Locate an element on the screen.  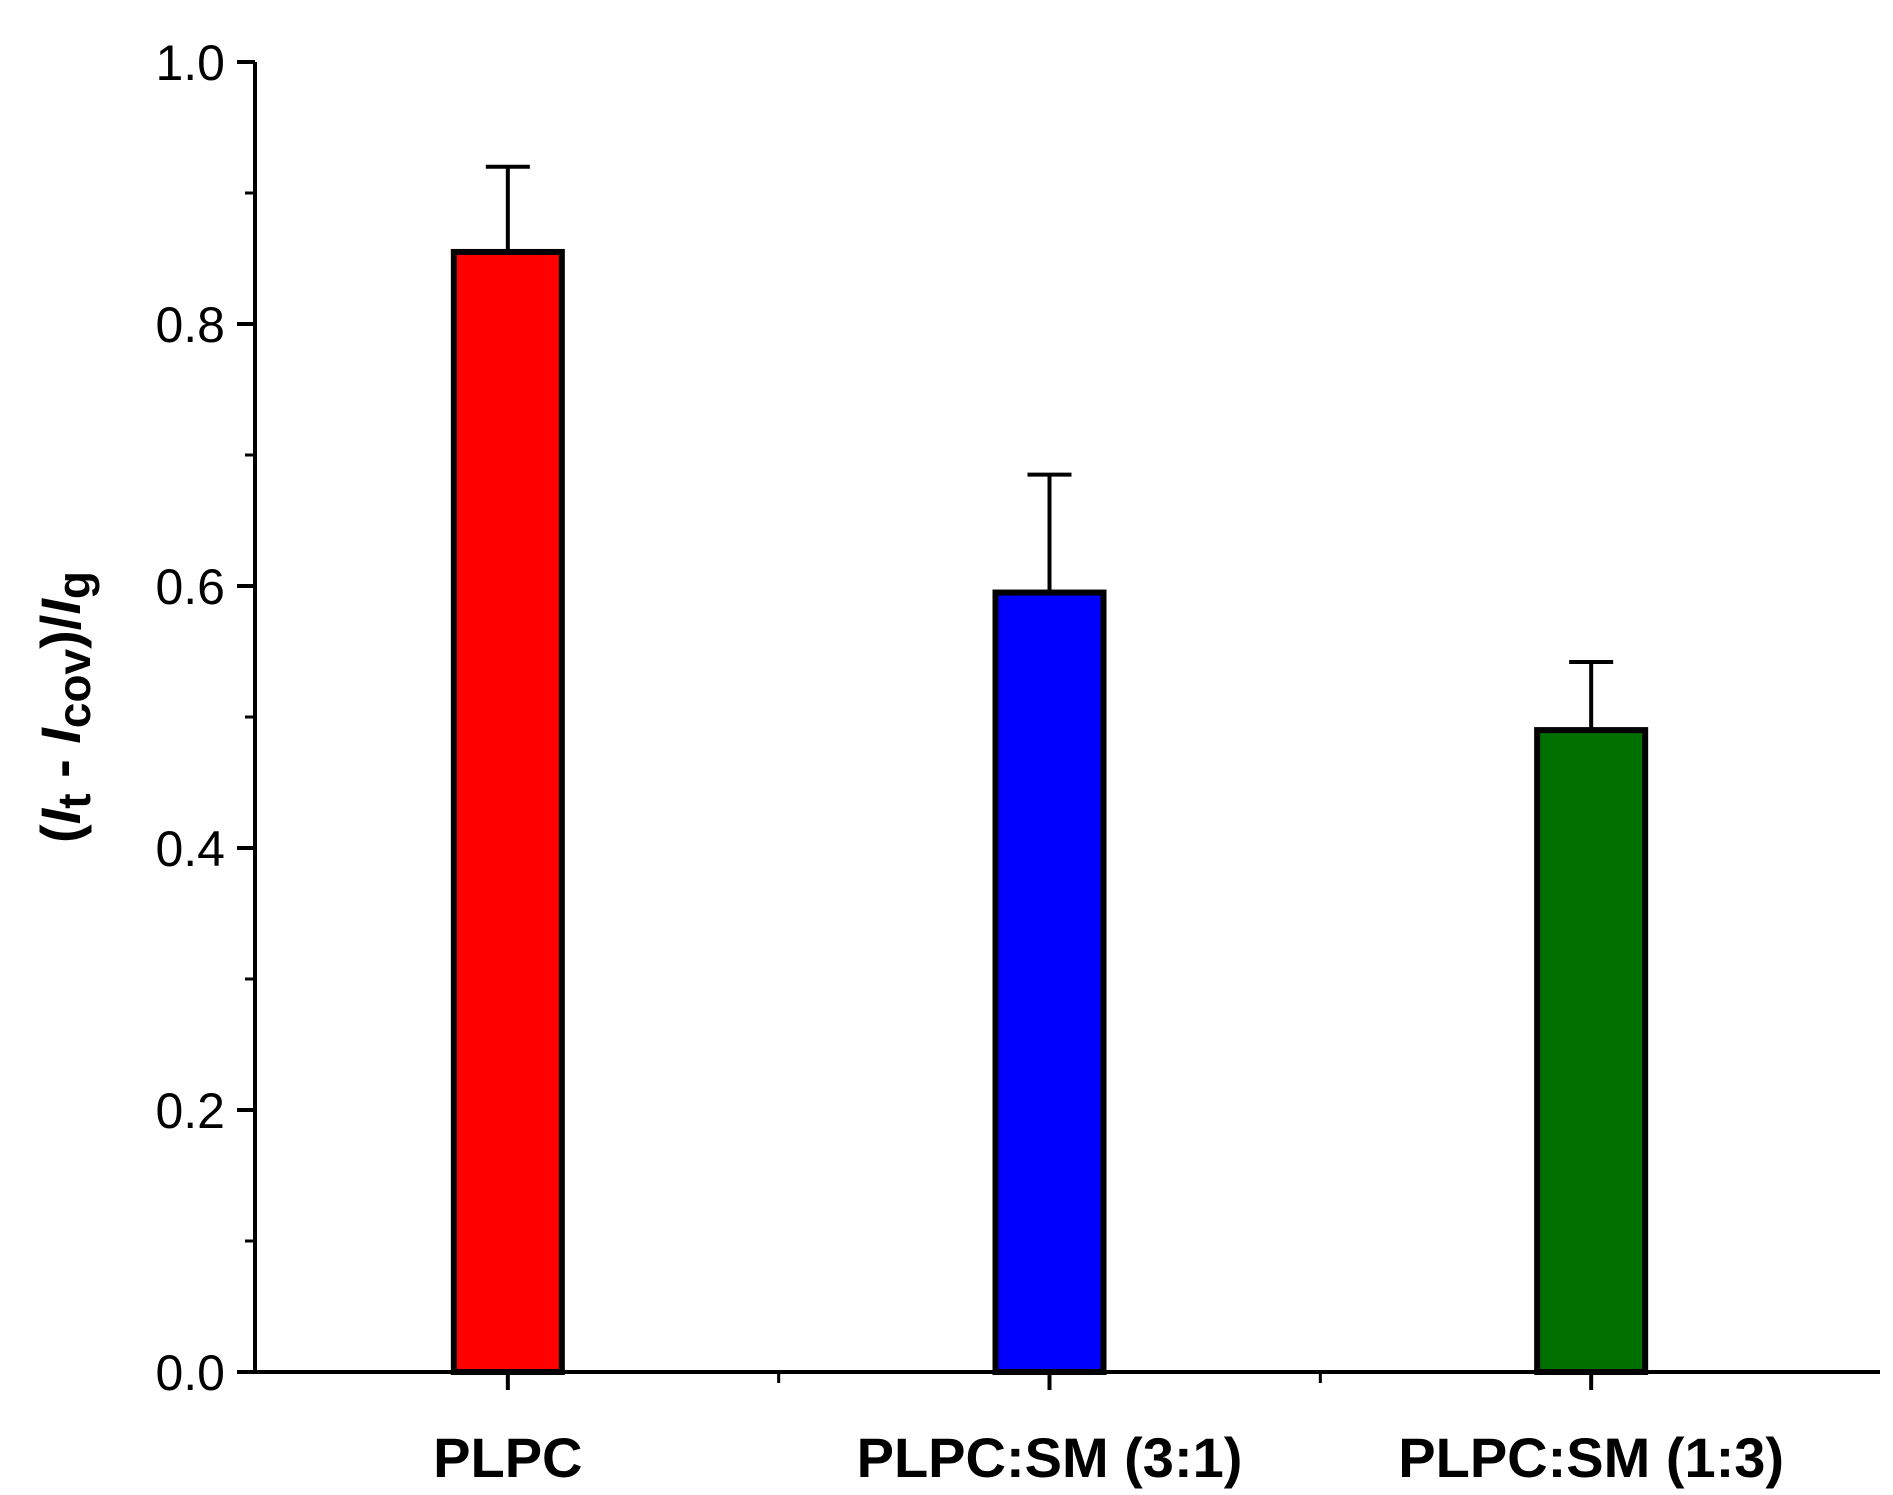
y-axis-label-group: (It - Icov)/Ig is located at coordinates (64, 707).